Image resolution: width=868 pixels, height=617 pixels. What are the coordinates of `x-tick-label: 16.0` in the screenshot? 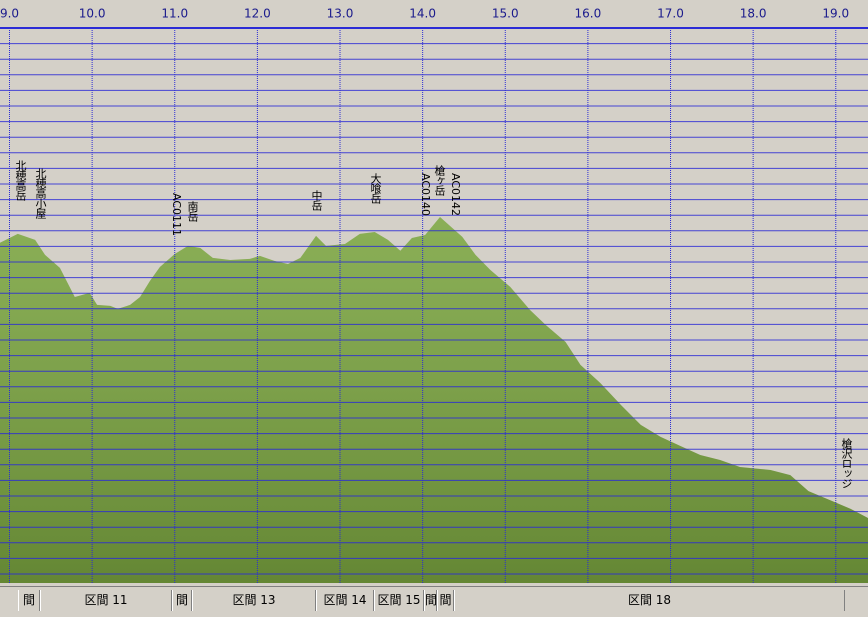 It's located at (588, 14).